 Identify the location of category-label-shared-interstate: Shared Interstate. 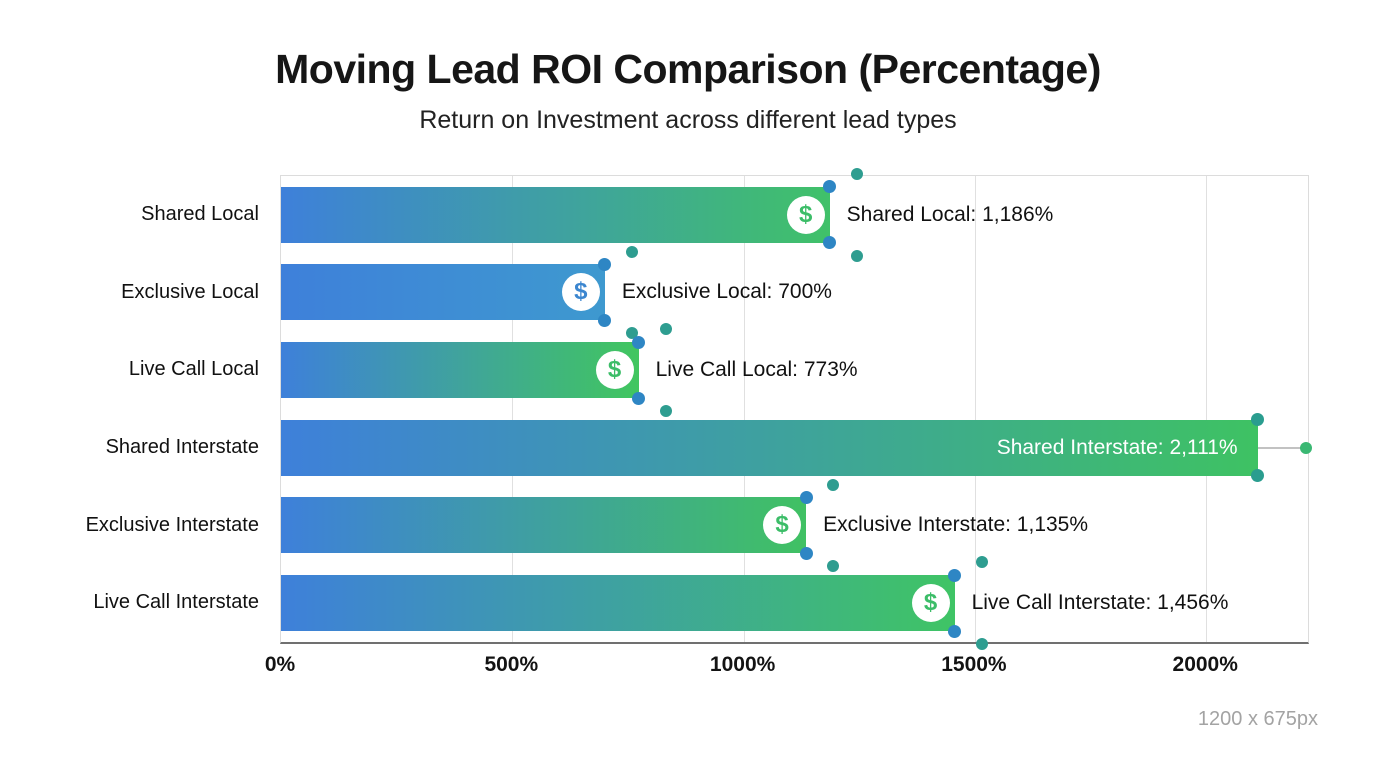
(182, 447).